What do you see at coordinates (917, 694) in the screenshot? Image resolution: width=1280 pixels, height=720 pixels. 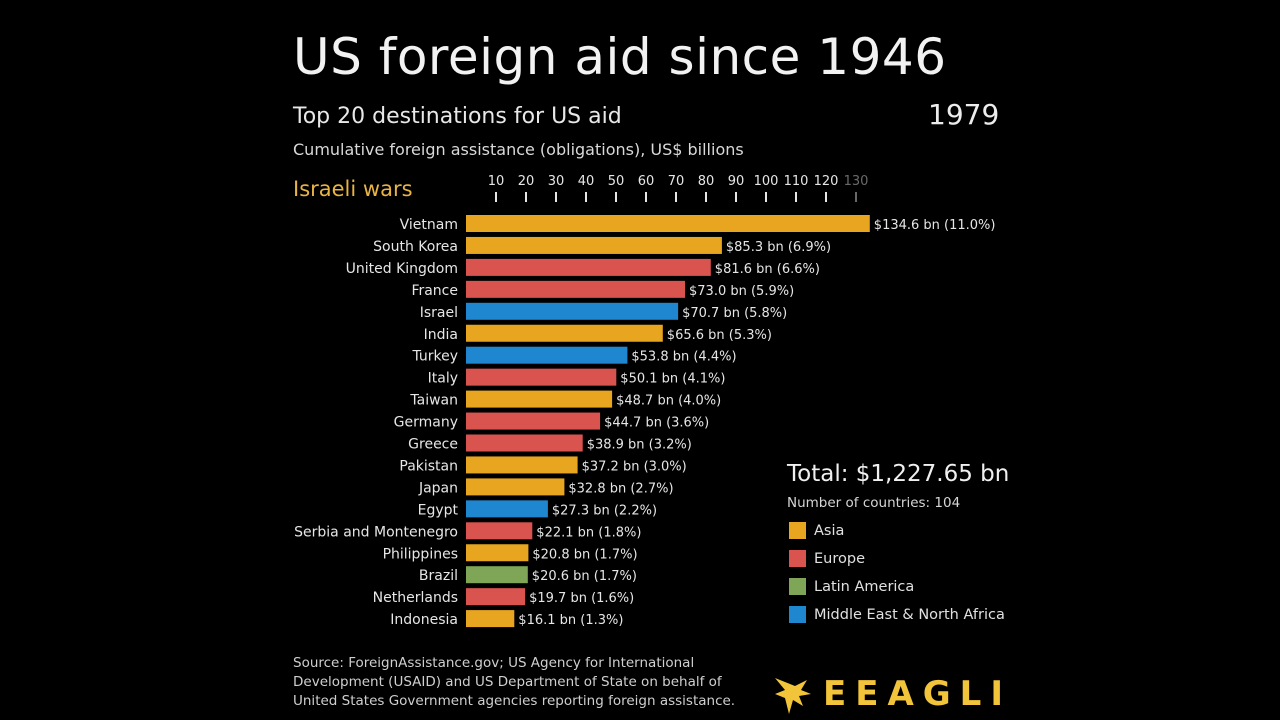 I see `brand-name: EEAGLI` at bounding box center [917, 694].